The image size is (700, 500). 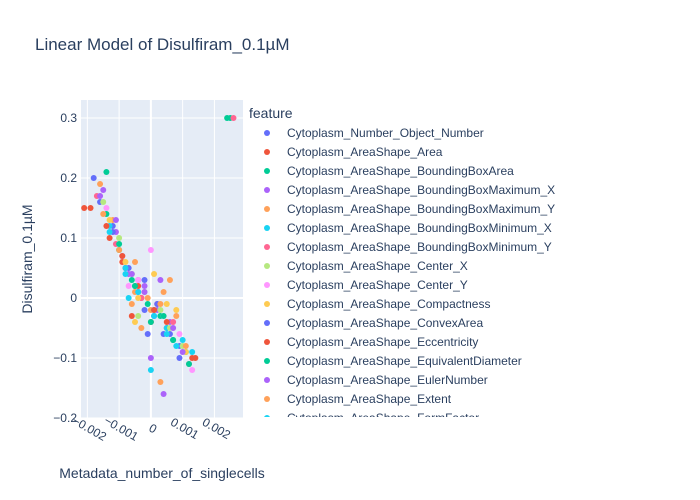 What do you see at coordinates (162, 259) in the screenshot?
I see `plot-area` at bounding box center [162, 259].